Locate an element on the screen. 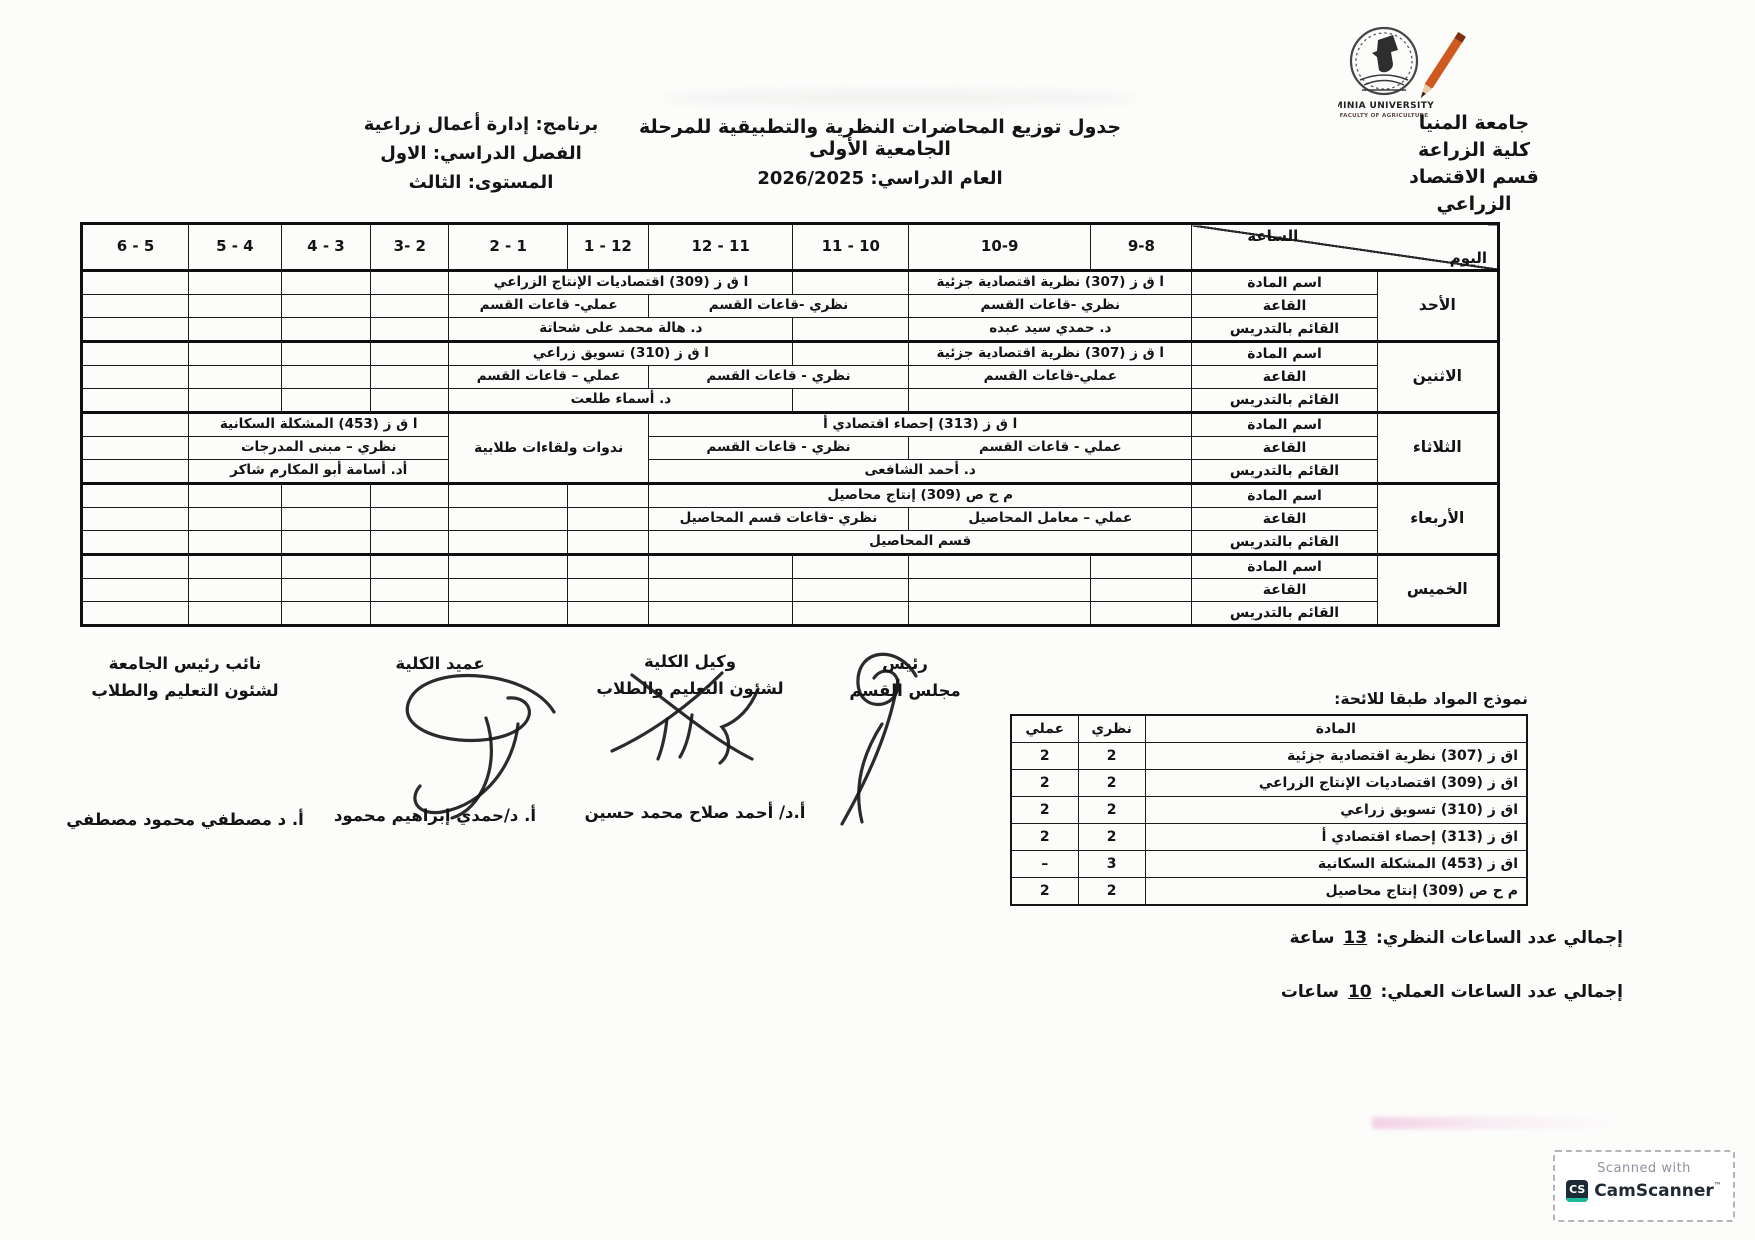 This screenshot has height=1240, width=1755. thursday-course-row: الخميس اسم المادة is located at coordinates (790, 589).